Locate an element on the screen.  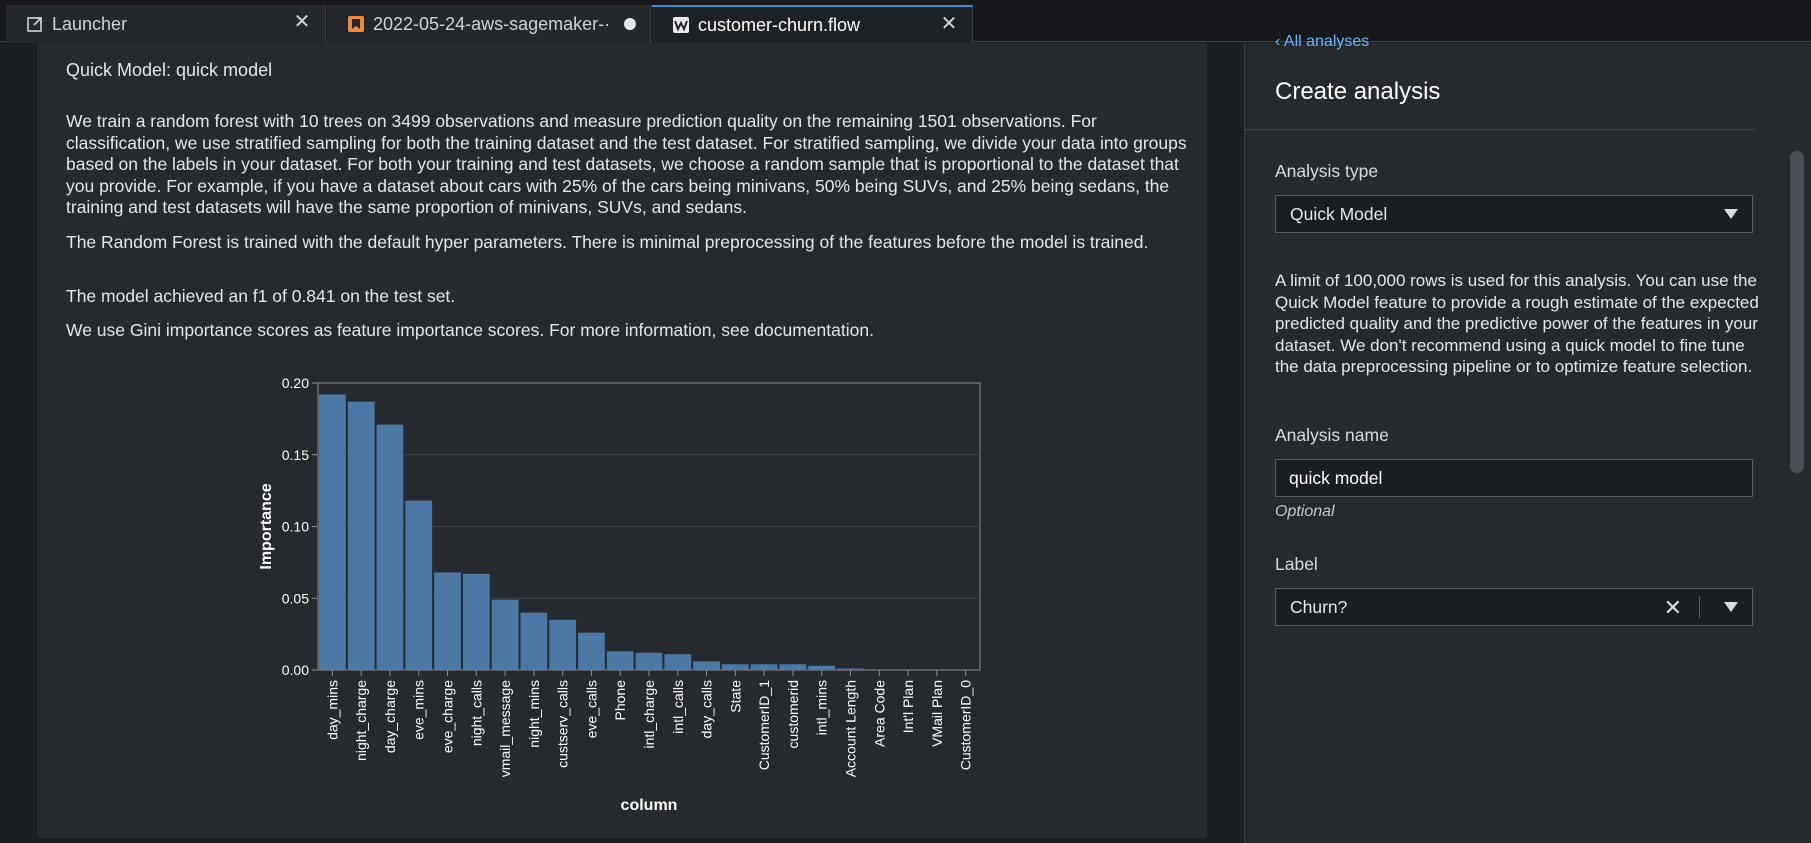
x-tick-label: eve_charge is located at coordinates (448, 716).